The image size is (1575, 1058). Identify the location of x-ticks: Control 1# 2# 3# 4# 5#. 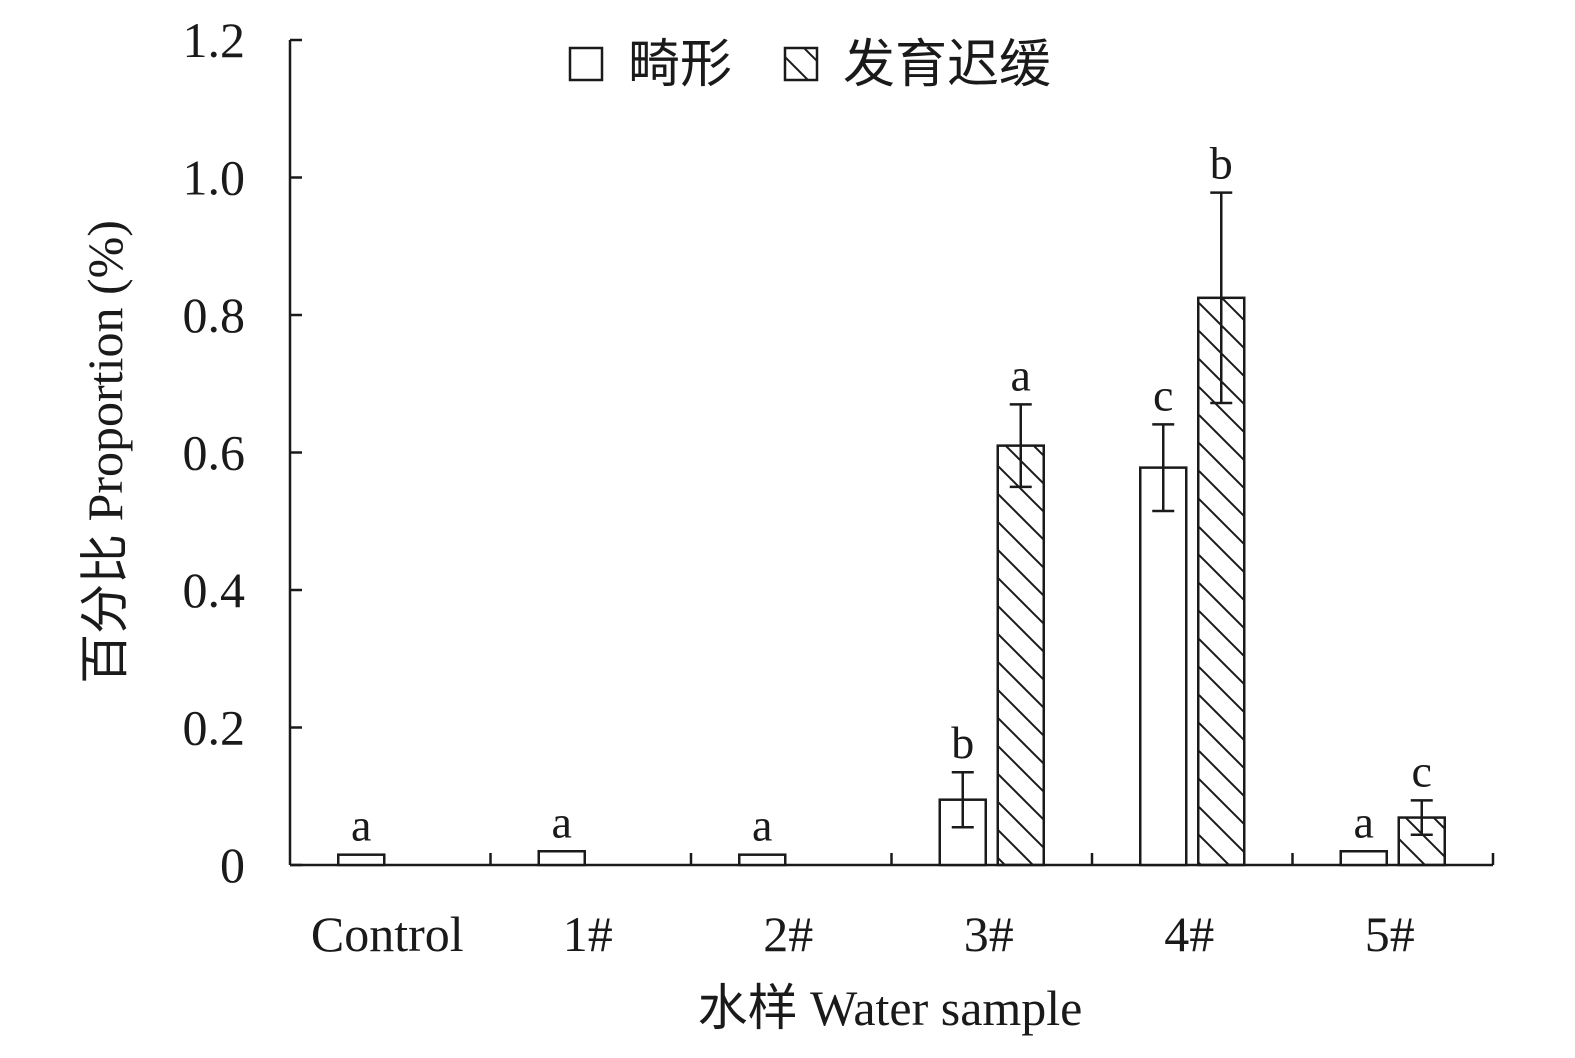
(903, 907).